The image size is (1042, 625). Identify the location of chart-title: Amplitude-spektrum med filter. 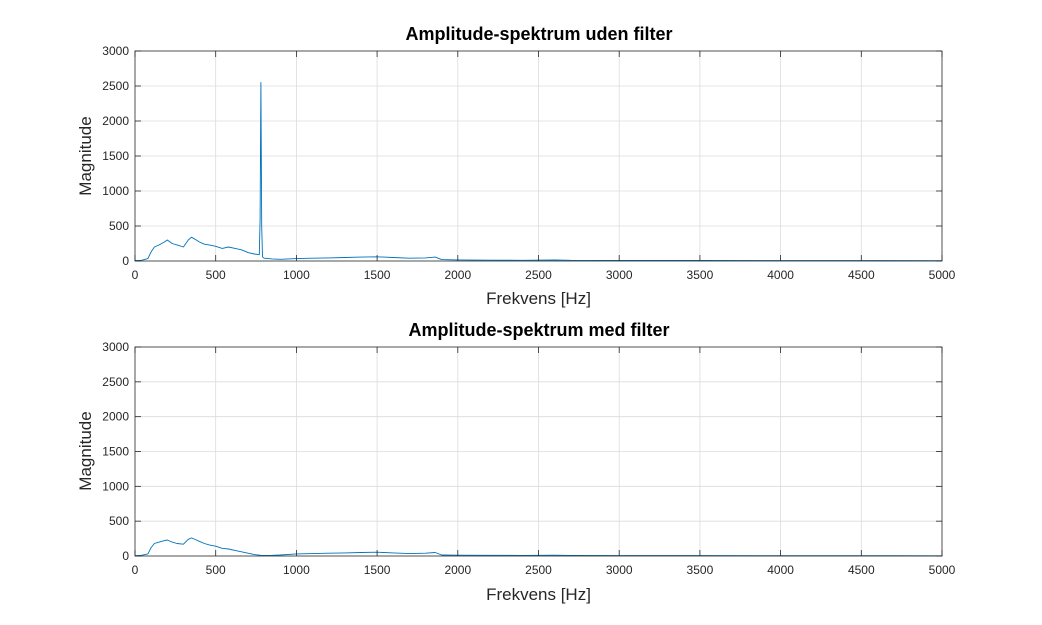
(538, 330).